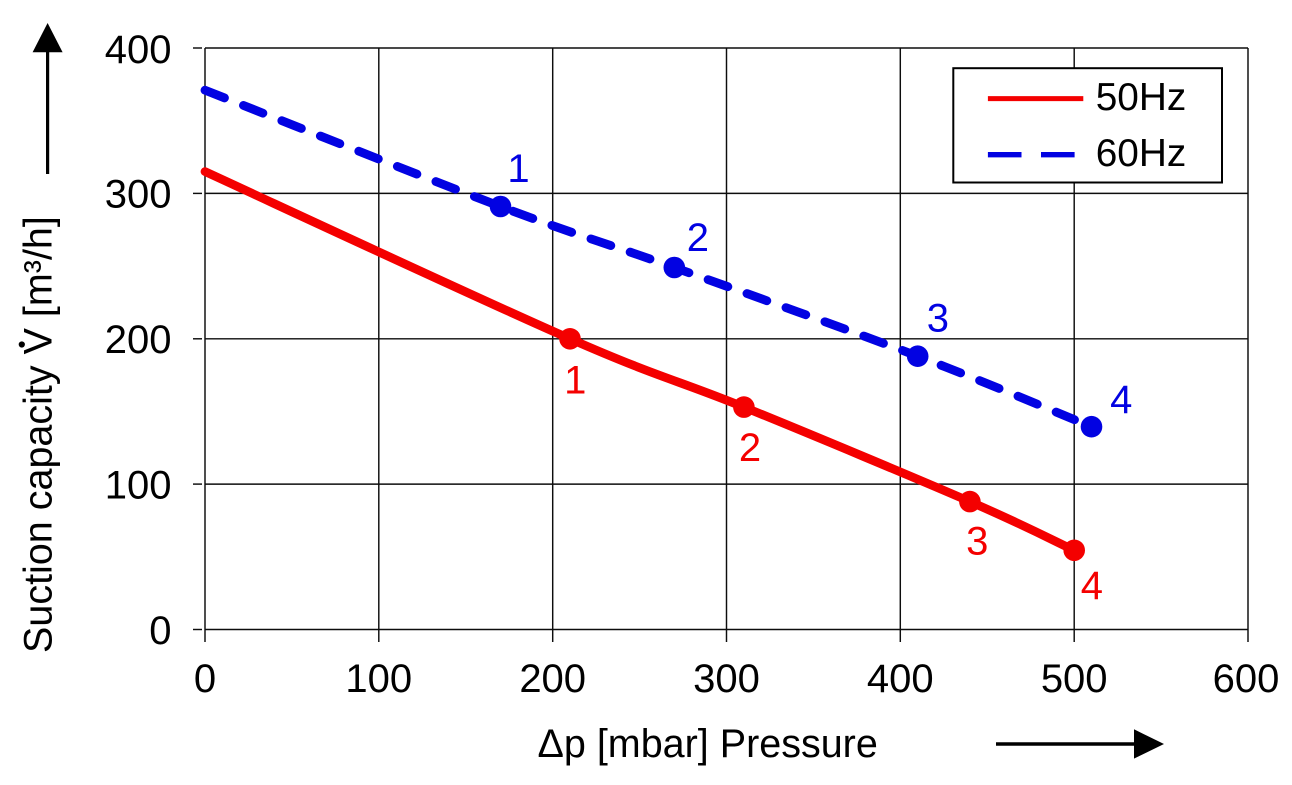 This screenshot has width=1292, height=785. Describe the element at coordinates (1141, 153) in the screenshot. I see `svg-text: 60Hz` at that location.